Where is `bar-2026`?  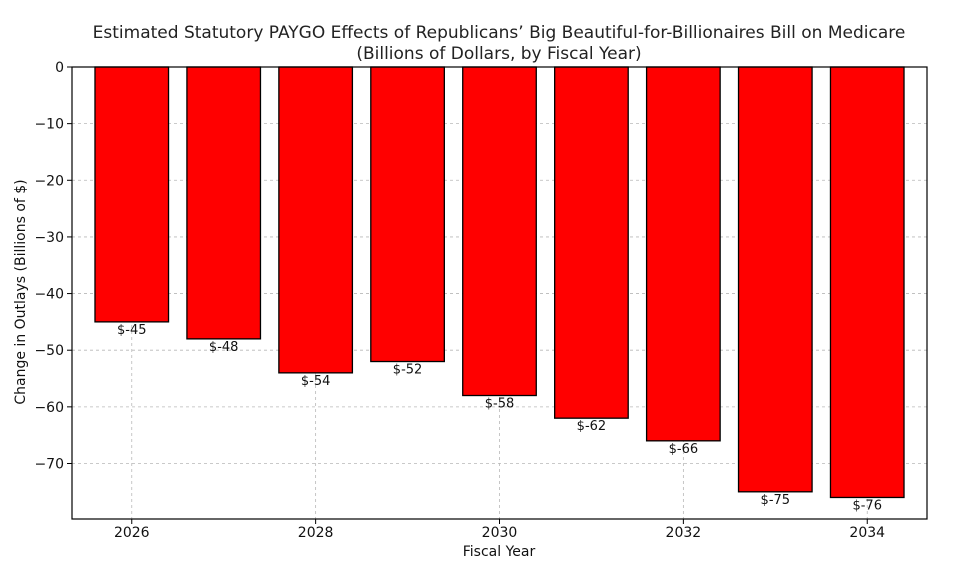
bar-2026 is located at coordinates (132, 194).